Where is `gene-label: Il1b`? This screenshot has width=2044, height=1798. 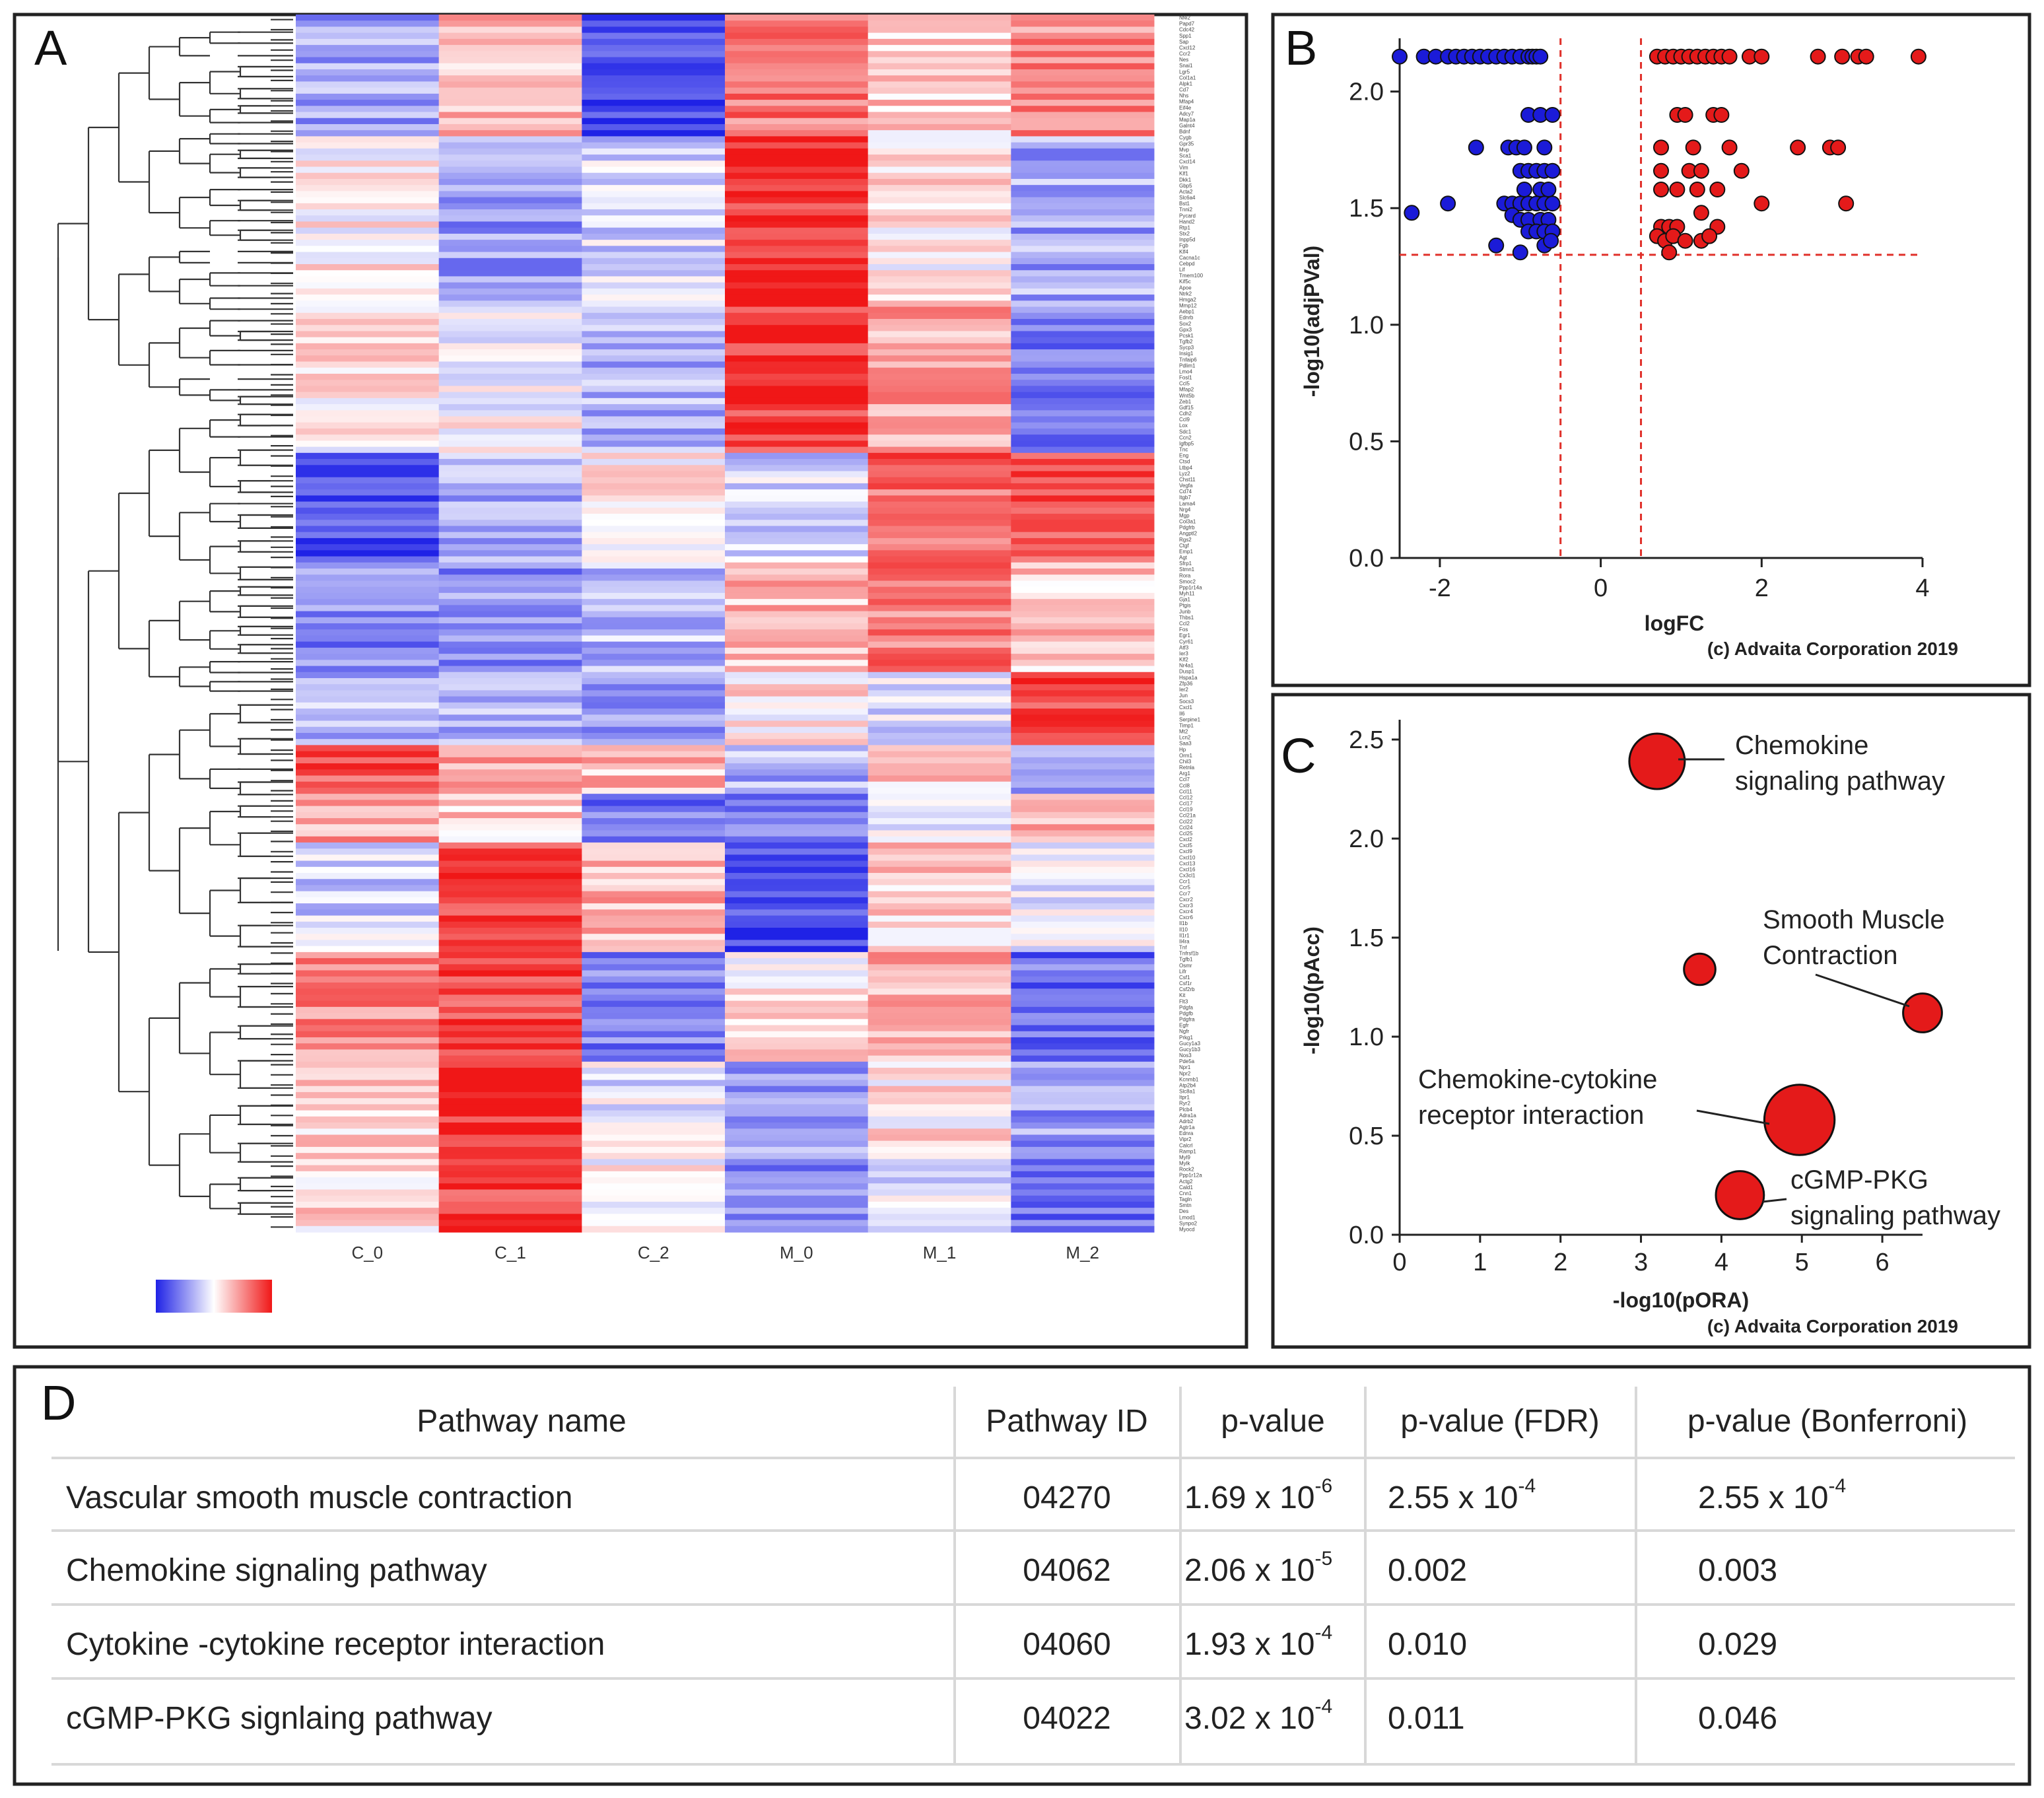
gene-label: Il1b is located at coordinates (1183, 923).